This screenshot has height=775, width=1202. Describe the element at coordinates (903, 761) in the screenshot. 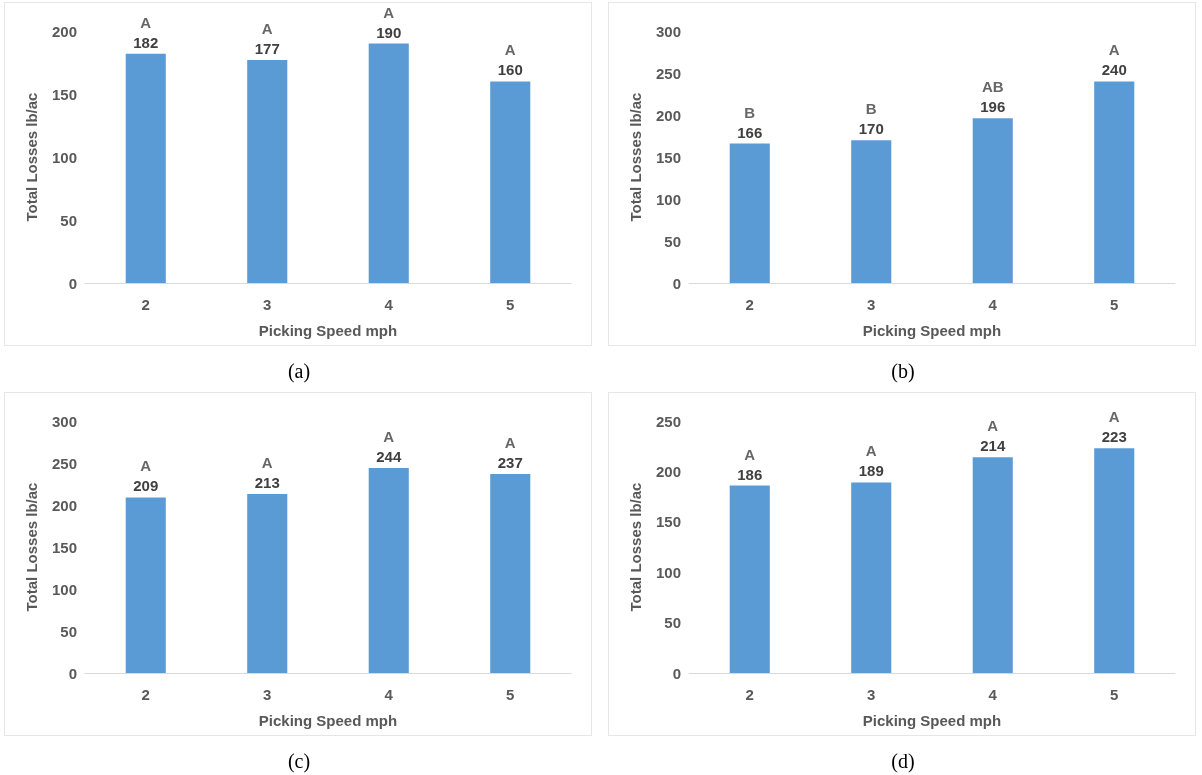

I see `text: (d)` at that location.